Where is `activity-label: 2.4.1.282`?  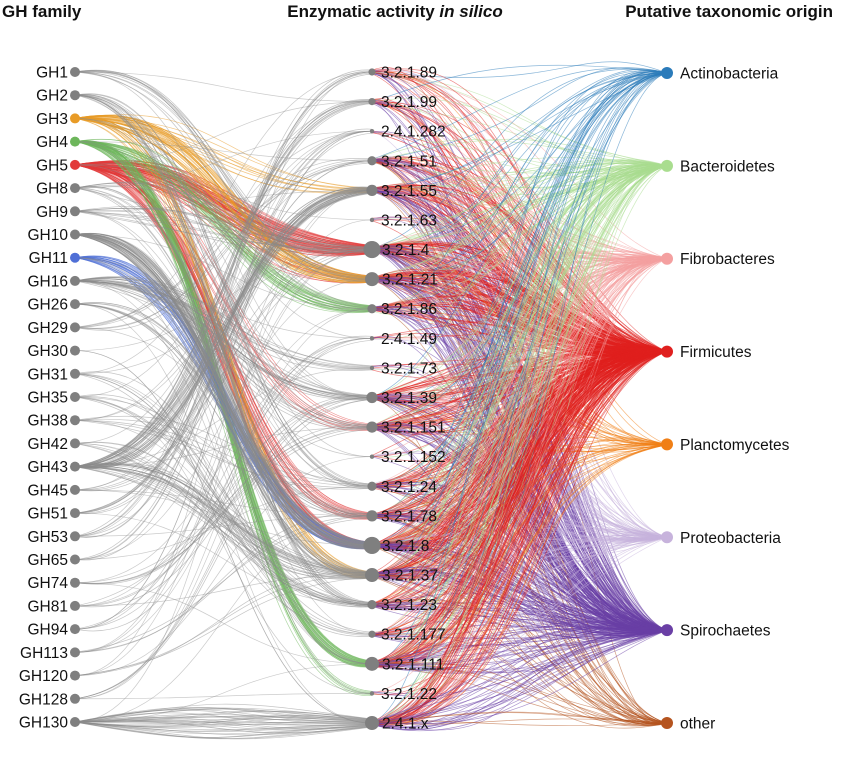 activity-label: 2.4.1.282 is located at coordinates (413, 132).